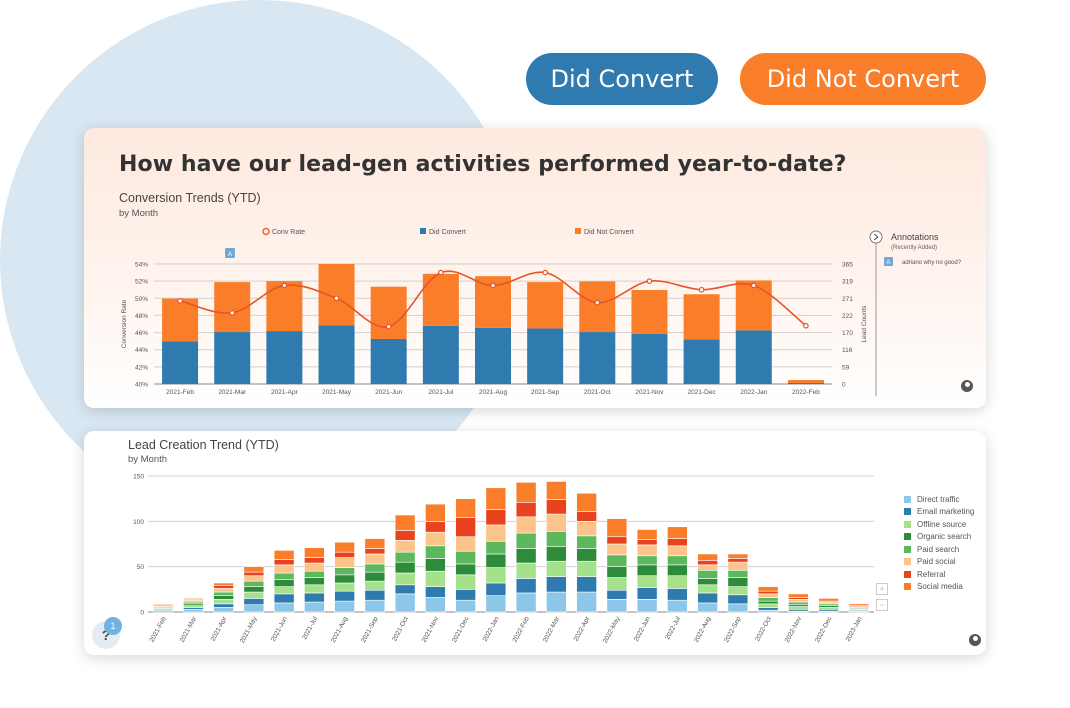 The image size is (1070, 708). I want to click on bar-segment-direct-traffic-2021-nov, so click(435, 605).